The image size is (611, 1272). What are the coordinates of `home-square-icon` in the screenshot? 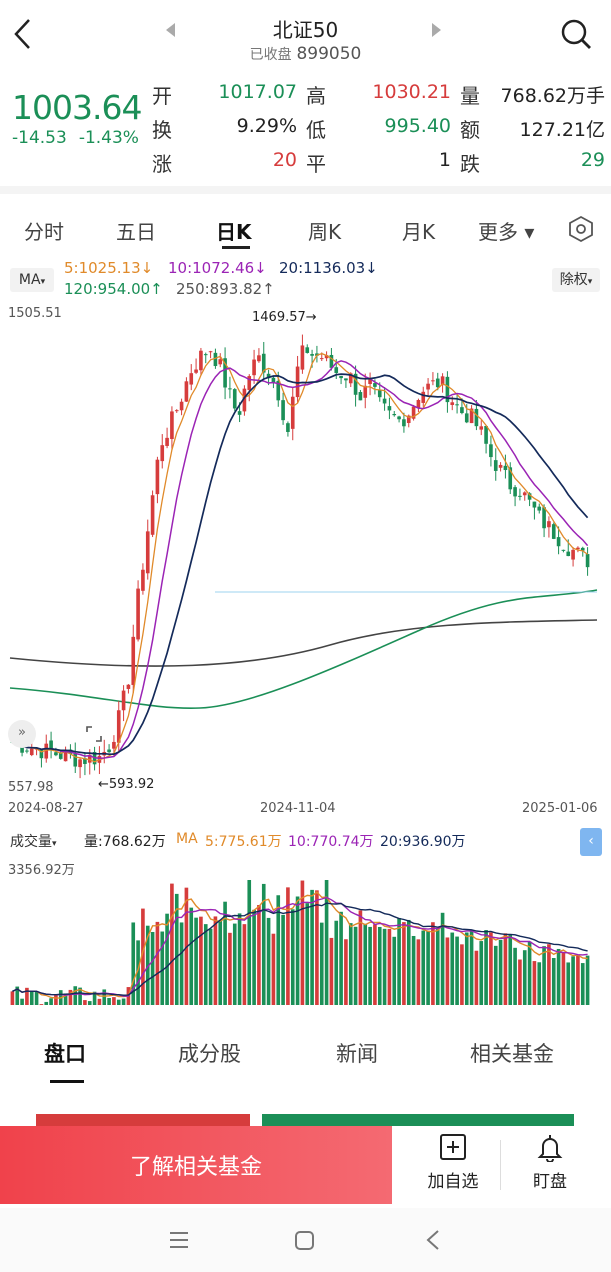 It's located at (305, 1240).